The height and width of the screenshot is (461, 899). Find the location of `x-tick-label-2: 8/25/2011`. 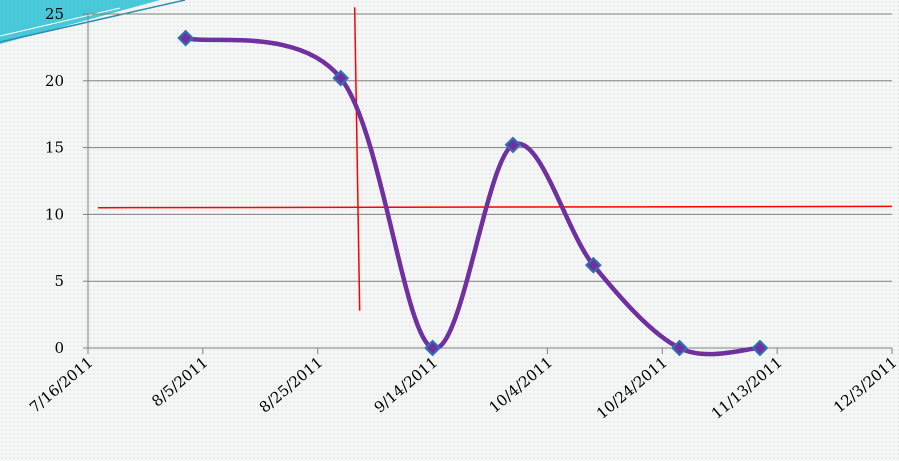

x-tick-label-2: 8/25/2011 is located at coordinates (291, 384).